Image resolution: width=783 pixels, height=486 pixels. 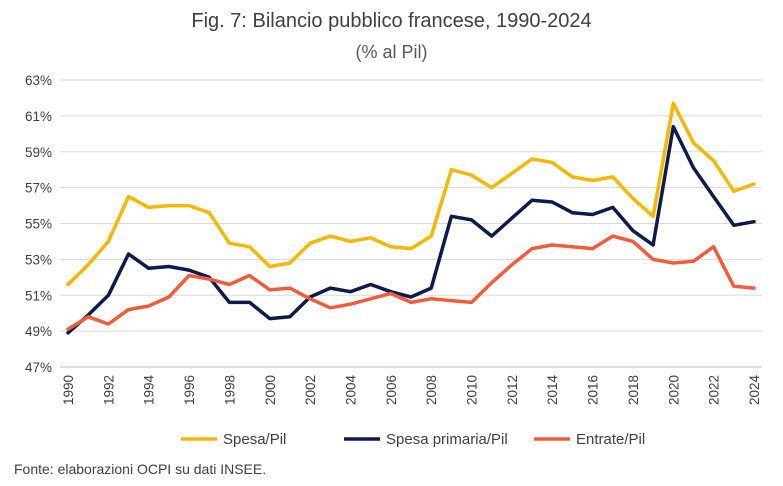 I want to click on y-tick-label: 47%, so click(x=38, y=367).